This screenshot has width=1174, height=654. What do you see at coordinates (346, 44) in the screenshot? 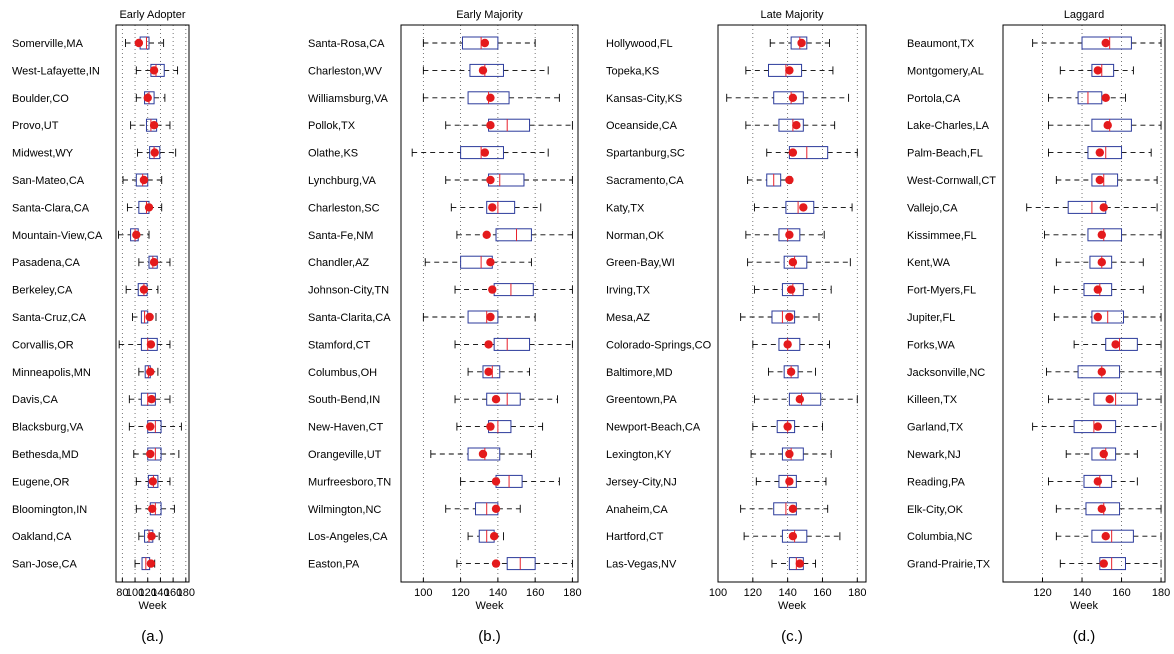
I see `category-label: Santa-Rosa,CA` at bounding box center [346, 44].